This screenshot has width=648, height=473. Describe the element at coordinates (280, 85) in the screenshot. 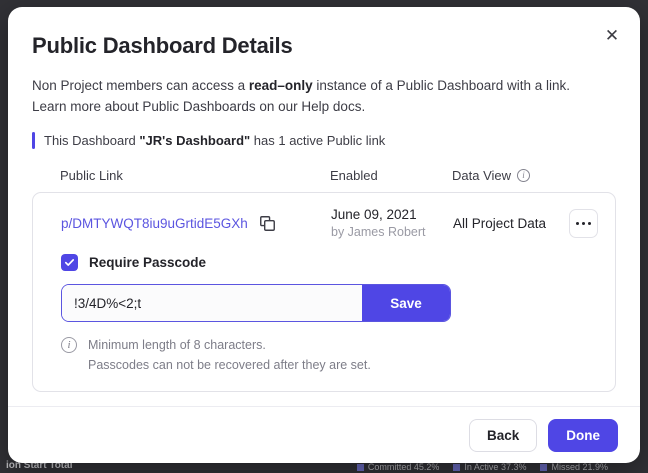

I see `description-emphasis: read–only` at that location.